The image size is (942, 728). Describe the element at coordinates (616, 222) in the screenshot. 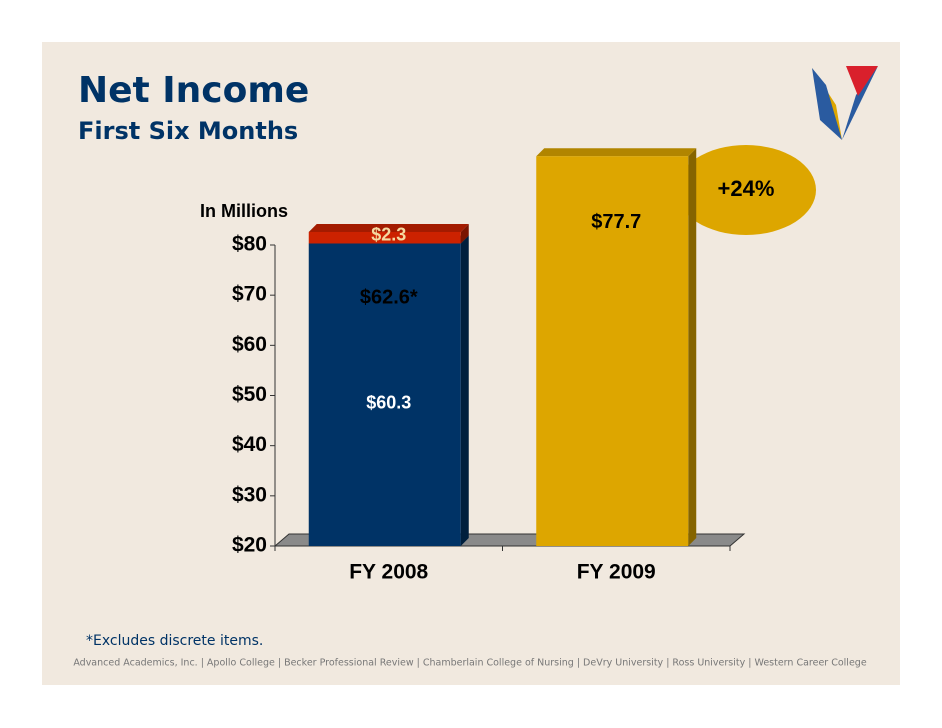

I see `total-label: $77.7` at that location.